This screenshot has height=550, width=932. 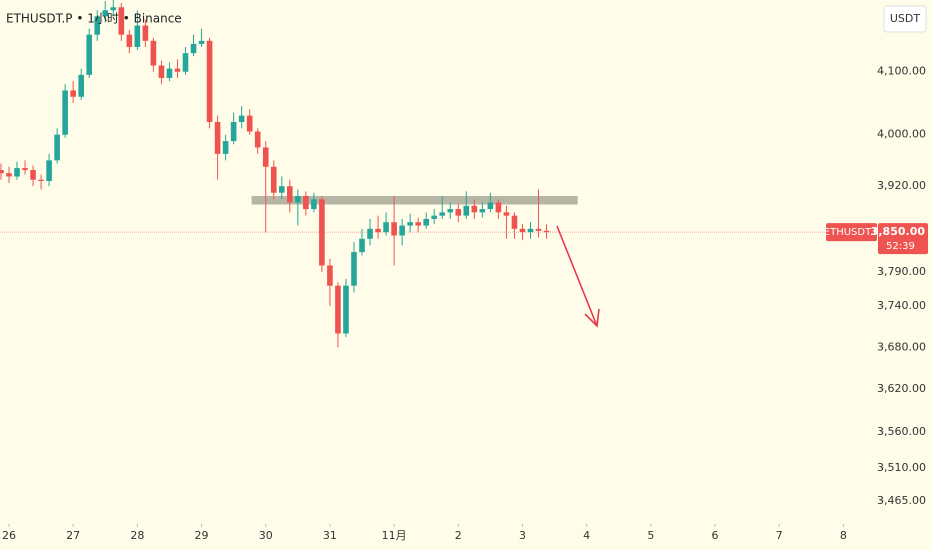 I want to click on countdown-label: 52:39, so click(x=900, y=246).